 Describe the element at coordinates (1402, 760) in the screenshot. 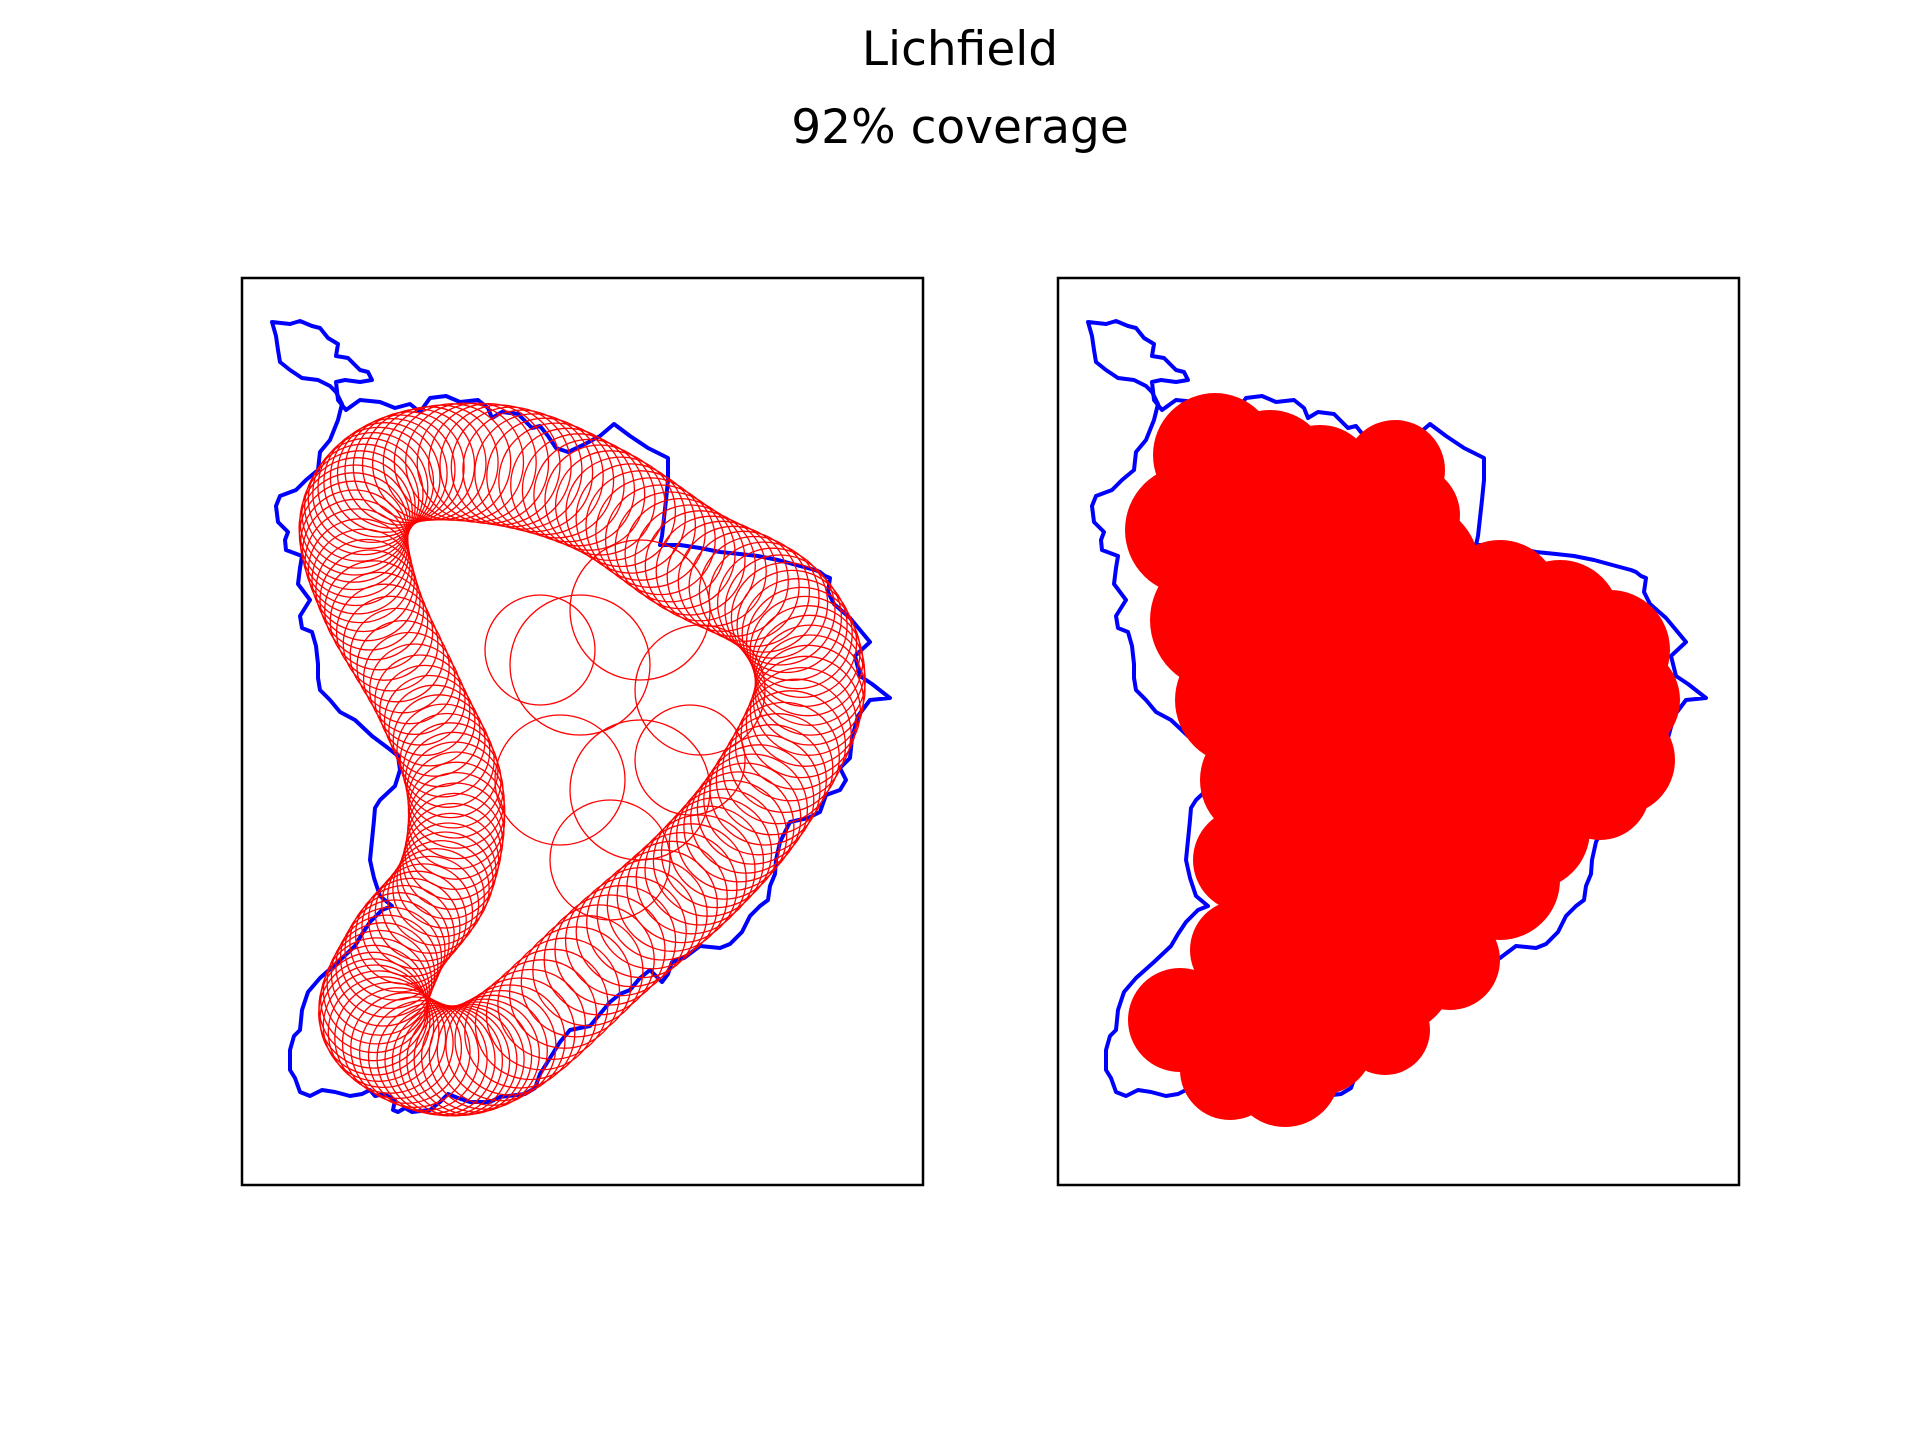

I see `coverage-area-right` at that location.